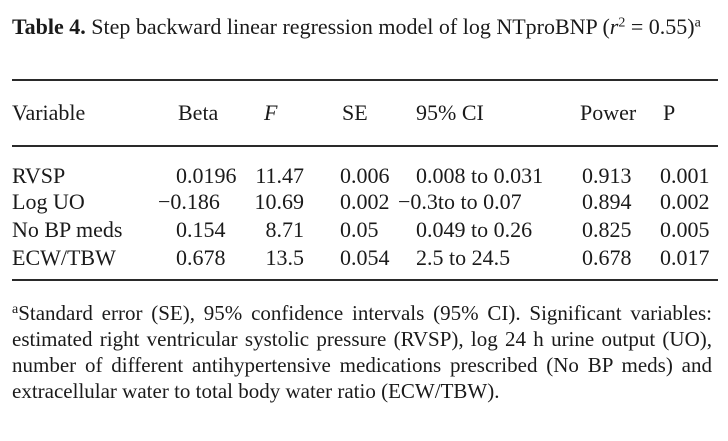 The image size is (728, 441). I want to click on row-1-ci: 0.008 to 0.031, so click(480, 175).